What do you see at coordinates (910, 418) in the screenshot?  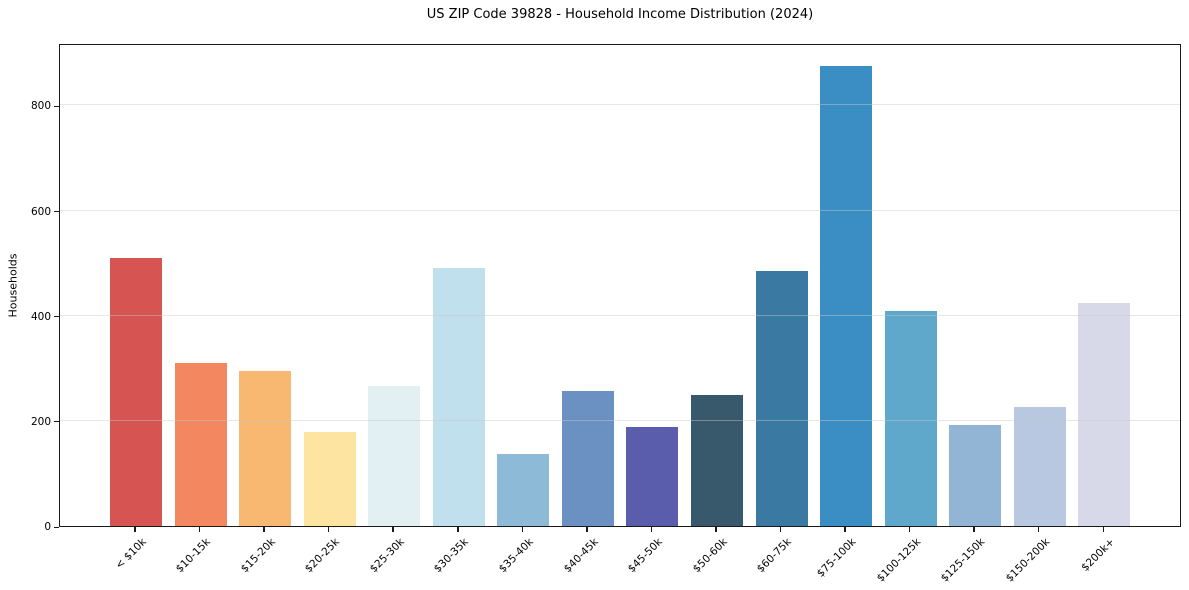 I see `bar-$100-125k` at bounding box center [910, 418].